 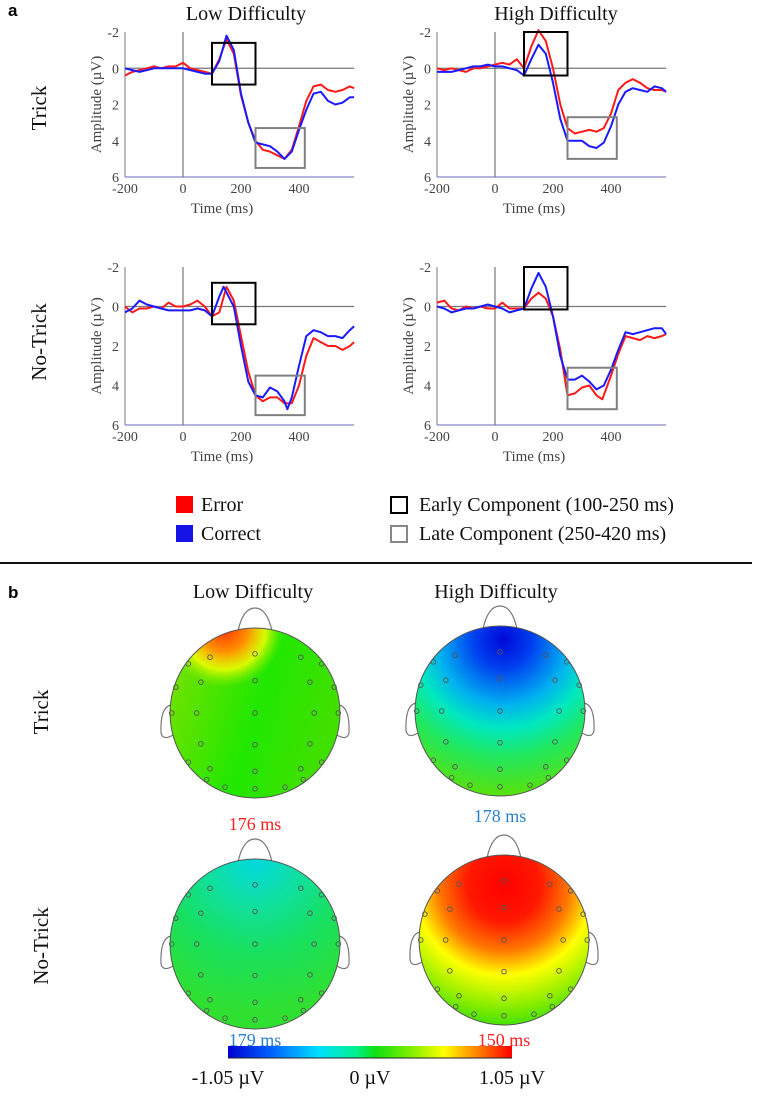 I want to click on legend-swatch-early, so click(x=399, y=505).